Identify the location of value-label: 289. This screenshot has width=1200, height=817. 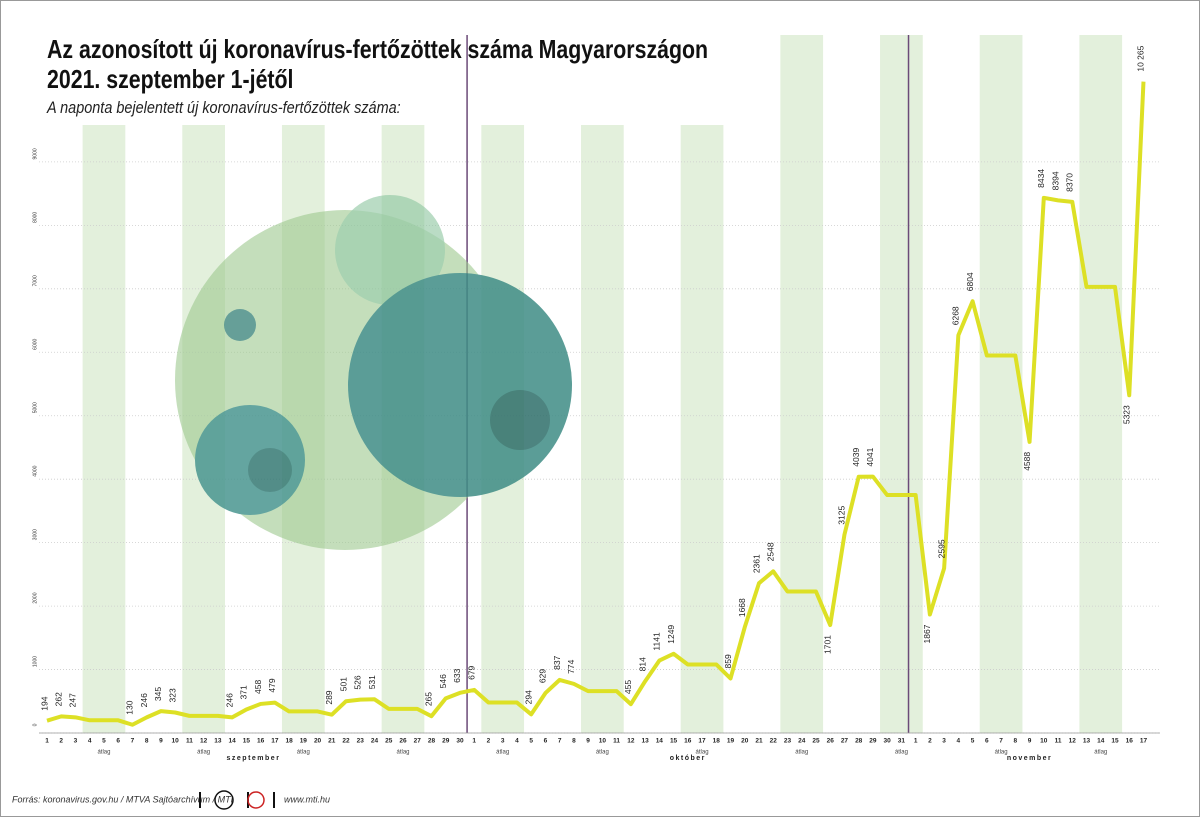
(329, 697).